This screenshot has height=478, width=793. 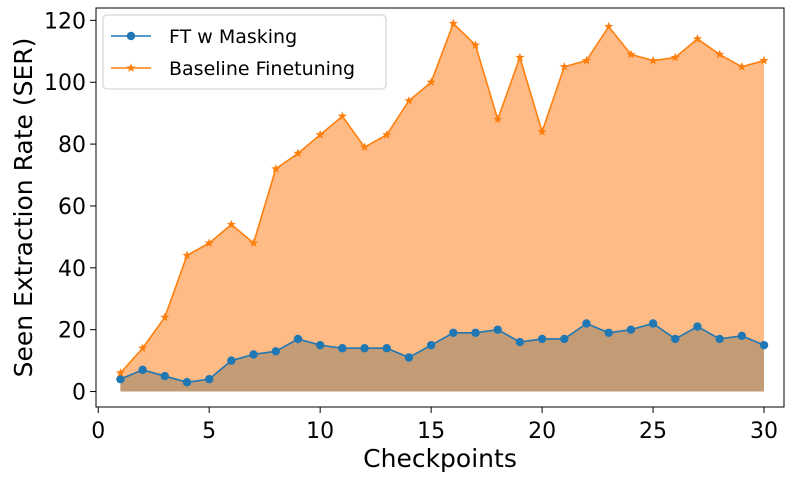 What do you see at coordinates (262, 69) in the screenshot?
I see `legend-label: Baseline Finetuning` at bounding box center [262, 69].